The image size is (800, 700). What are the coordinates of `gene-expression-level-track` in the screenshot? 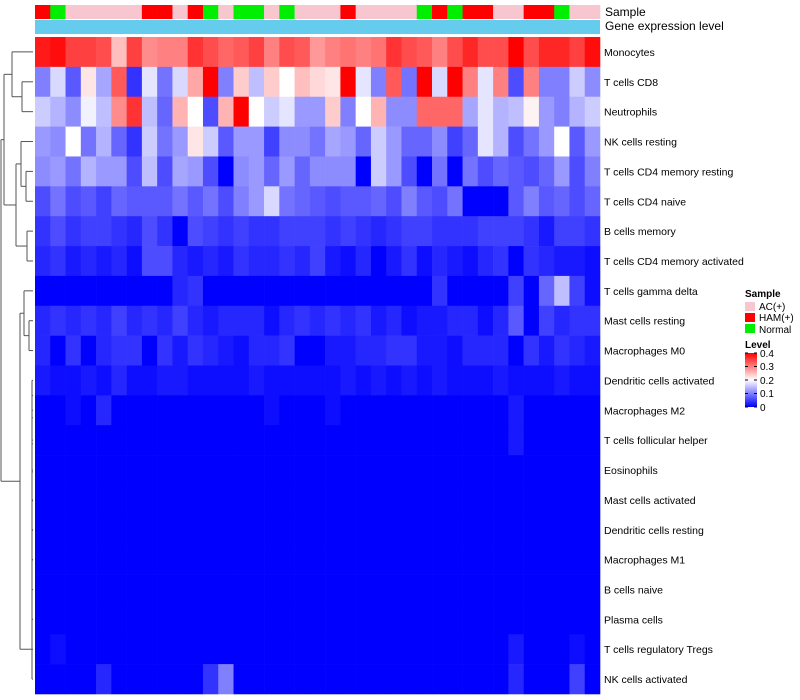 It's located at (317, 27).